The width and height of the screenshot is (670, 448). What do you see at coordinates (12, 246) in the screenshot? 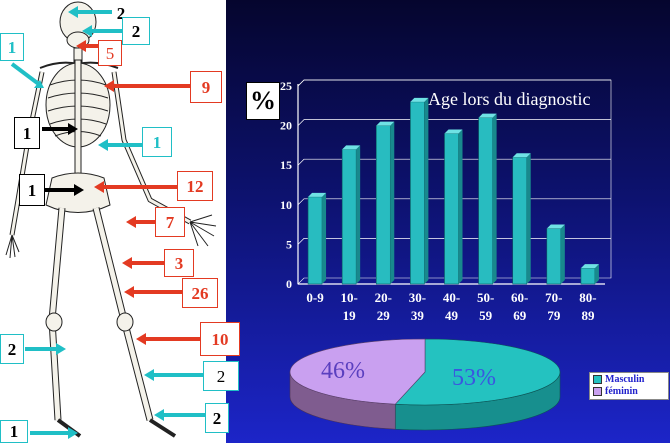
I see `left-hand` at bounding box center [12, 246].